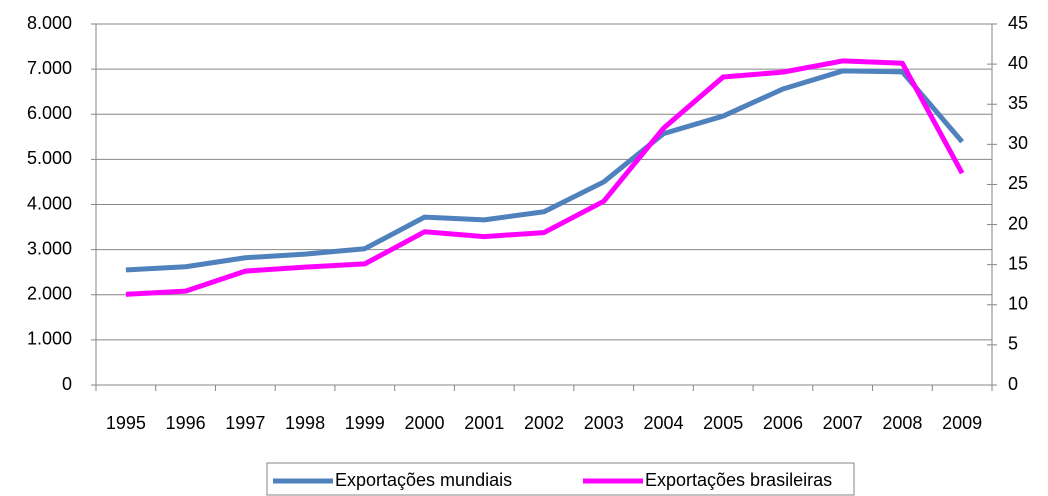 The image size is (1048, 496). I want to click on legend-label: Exportações mundiais, so click(423, 480).